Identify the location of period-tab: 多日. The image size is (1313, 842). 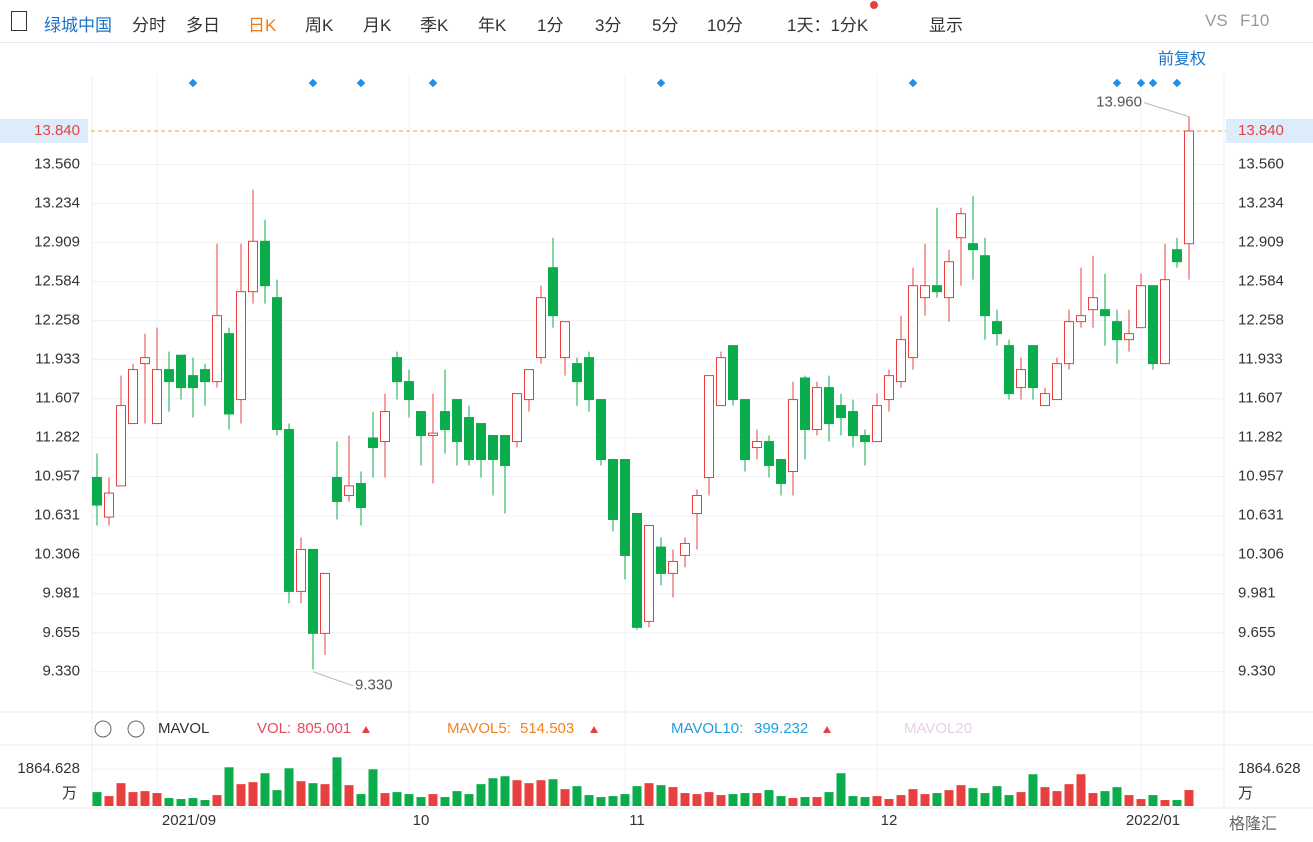
(203, 25).